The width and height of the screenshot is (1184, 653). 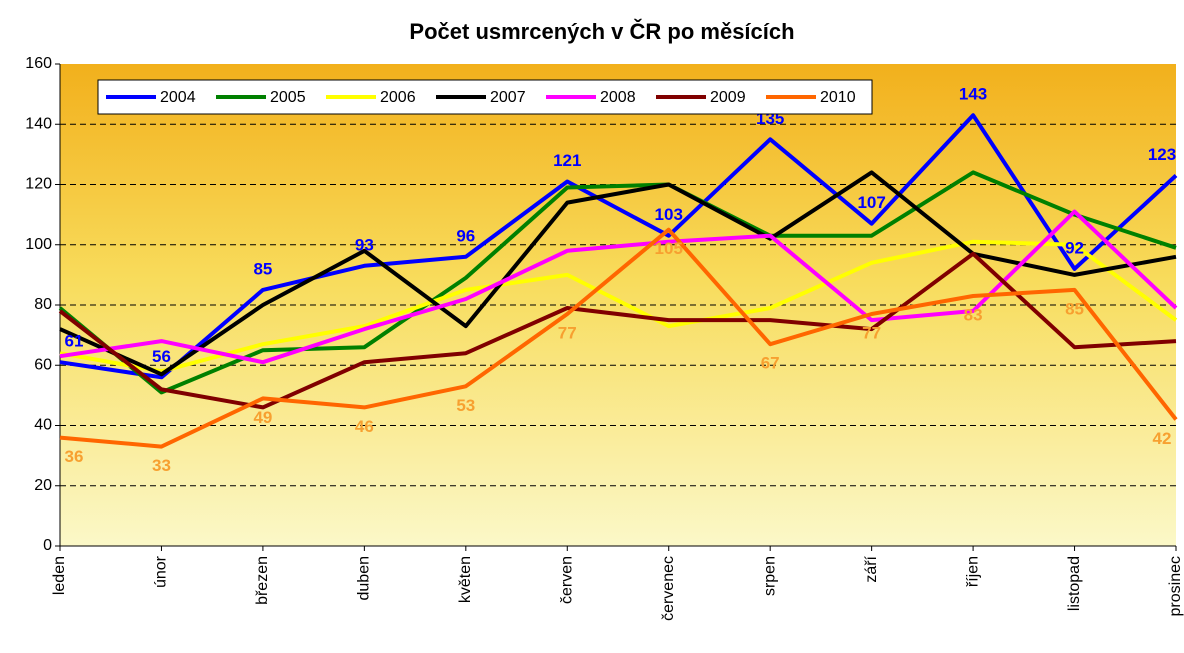 What do you see at coordinates (973, 94) in the screenshot?
I see `data-label: 143` at bounding box center [973, 94].